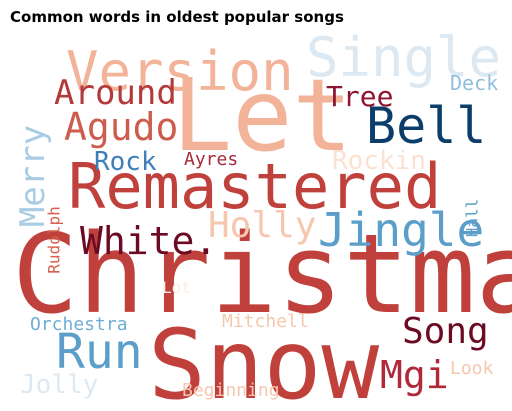 The width and height of the screenshot is (512, 411). I want to click on word-version: Version, so click(180, 71).